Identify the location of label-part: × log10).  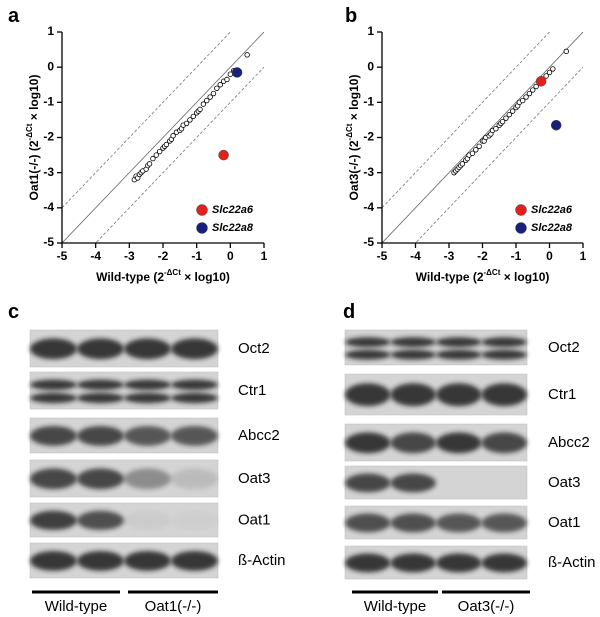
(205, 277).